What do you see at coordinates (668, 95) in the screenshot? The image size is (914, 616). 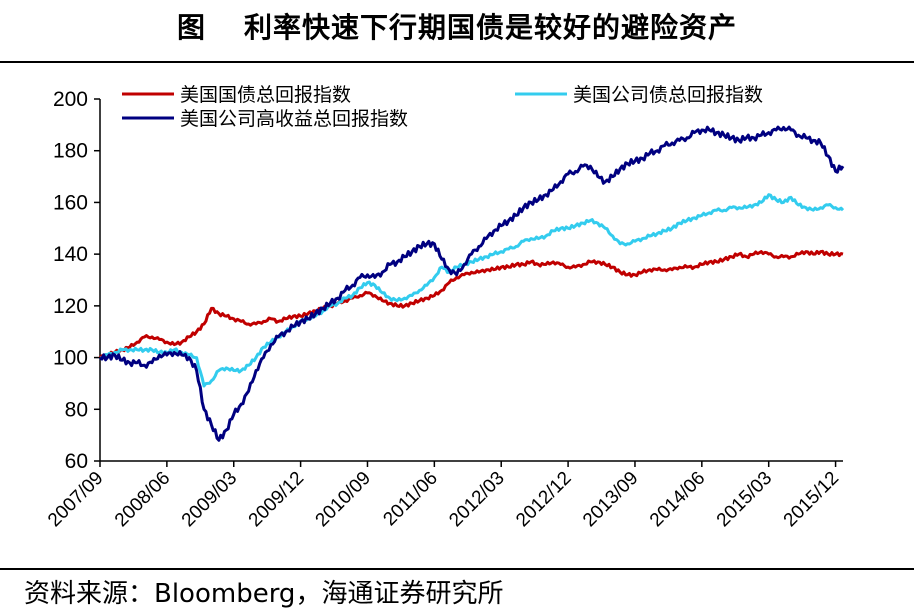 I see `legend-label: 美国公司债总回报指数` at bounding box center [668, 95].